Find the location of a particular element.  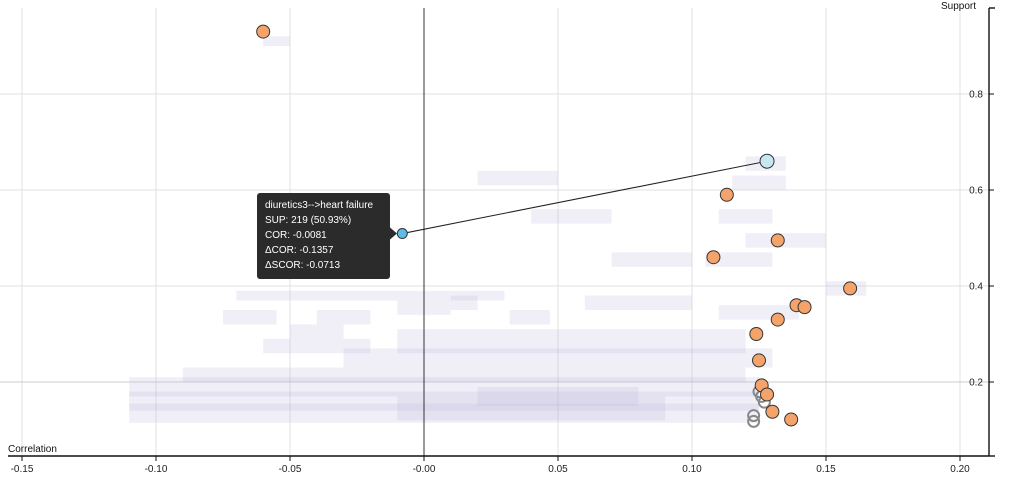

tooltip-line: diuretics3-->heart failure is located at coordinates (319, 205).